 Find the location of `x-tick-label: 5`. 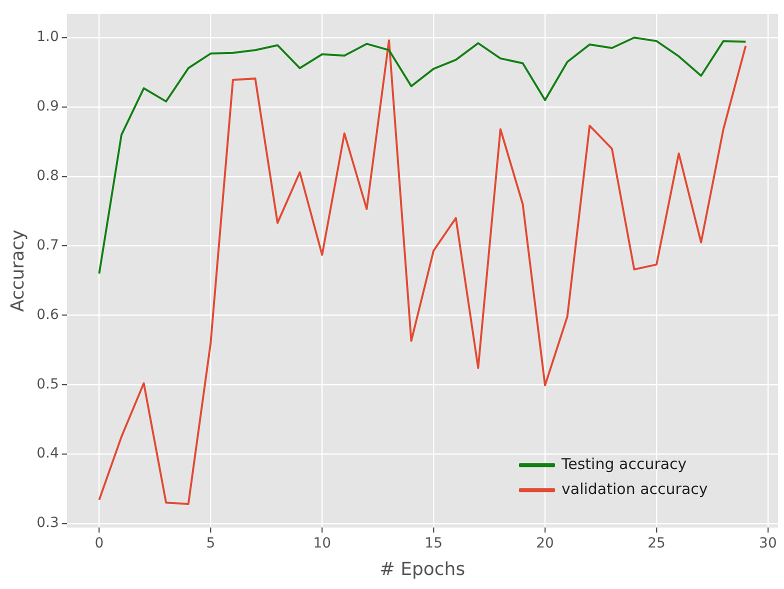

x-tick-label: 5 is located at coordinates (211, 544).